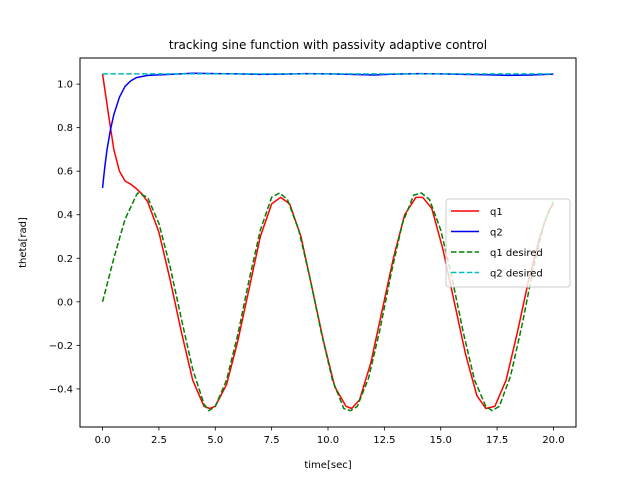  I want to click on y-tick-label: 1.0, so click(65, 85).